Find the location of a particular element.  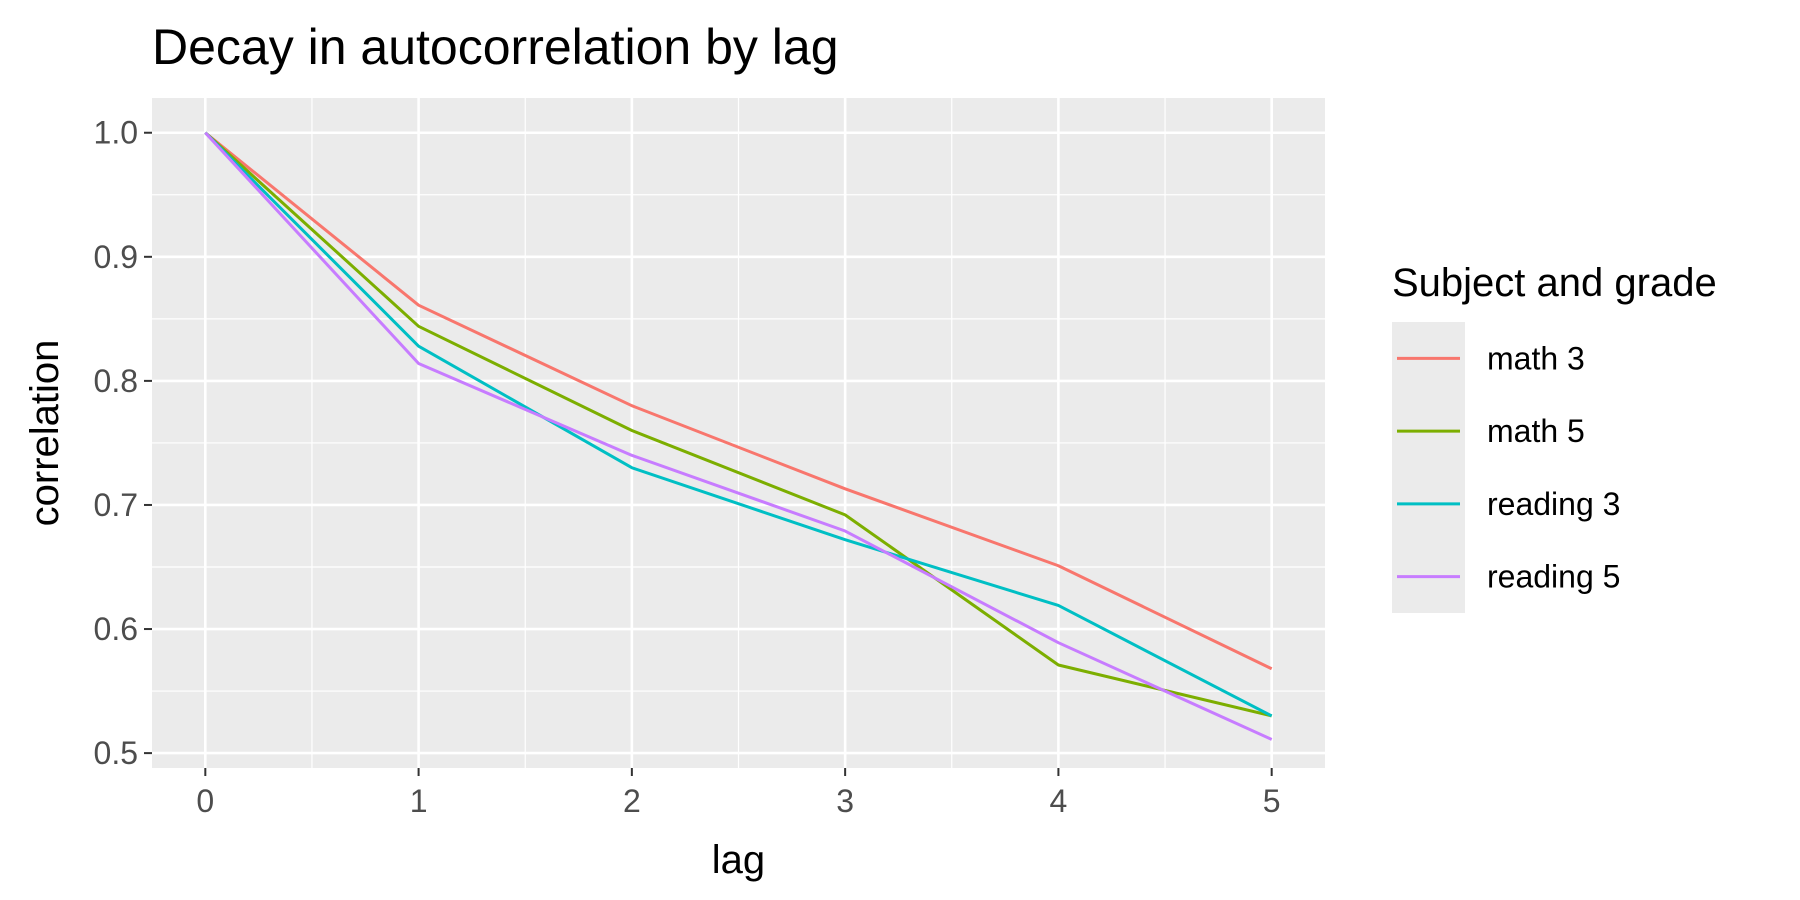

legend-label-reading-5: reading 5 is located at coordinates (1553, 577).